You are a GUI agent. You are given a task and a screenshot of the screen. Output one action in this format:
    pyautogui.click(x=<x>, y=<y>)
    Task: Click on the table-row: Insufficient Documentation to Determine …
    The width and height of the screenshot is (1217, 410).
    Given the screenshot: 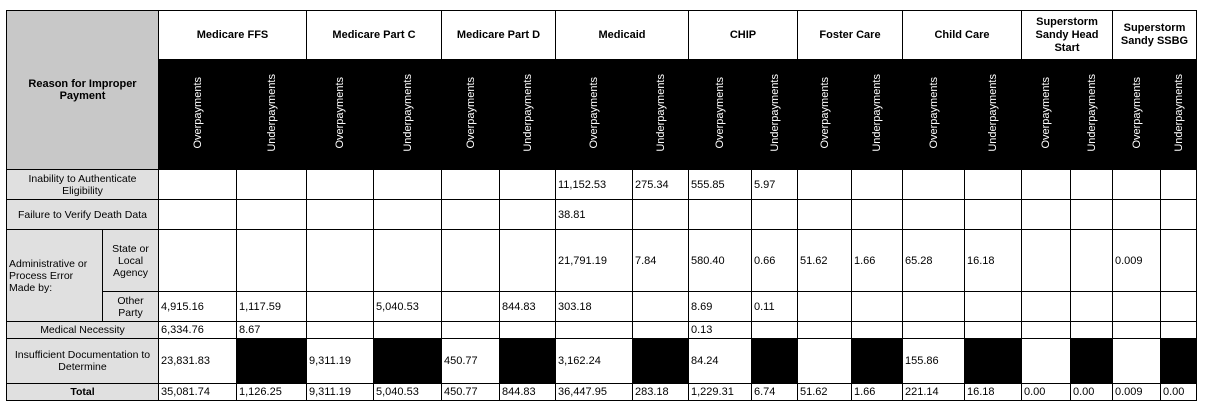 What is the action you would take?
    pyautogui.click(x=601, y=361)
    